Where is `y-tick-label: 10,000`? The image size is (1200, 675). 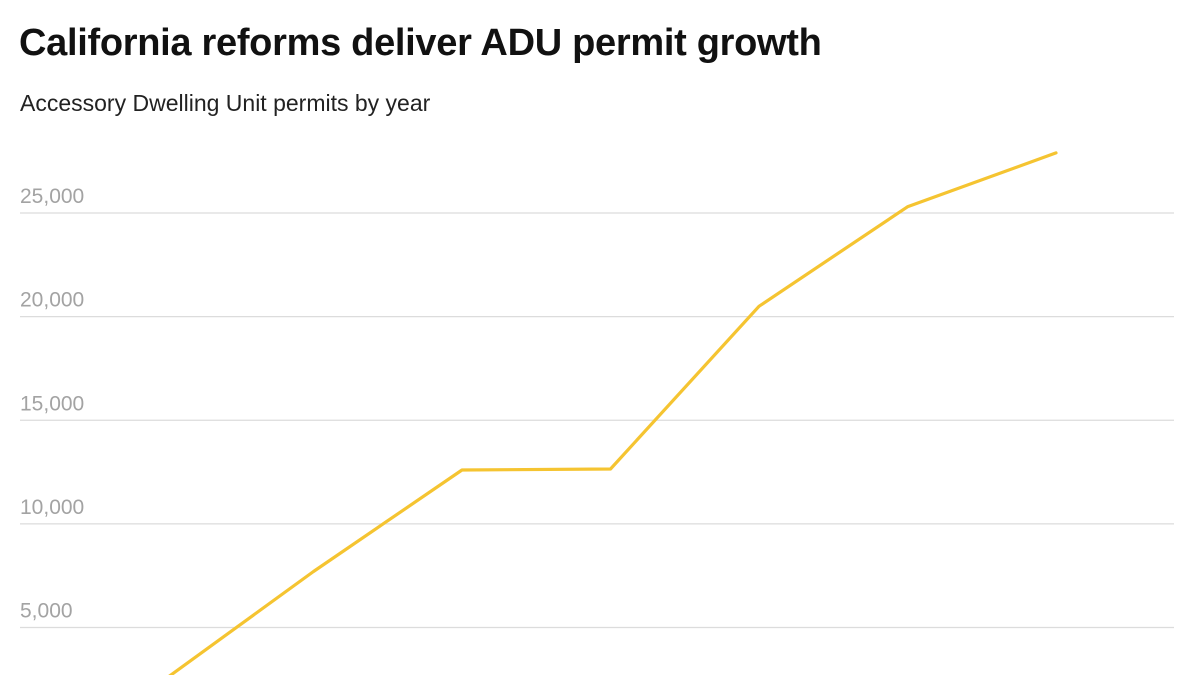 y-tick-label: 10,000 is located at coordinates (52, 507).